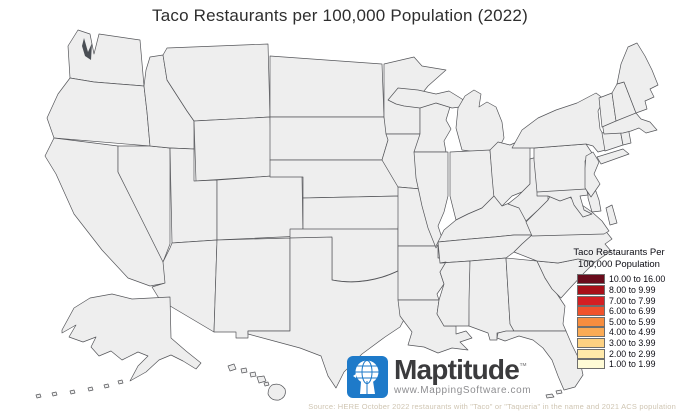 This screenshot has height=413, width=680. I want to click on state-new-jersey, so click(592, 174).